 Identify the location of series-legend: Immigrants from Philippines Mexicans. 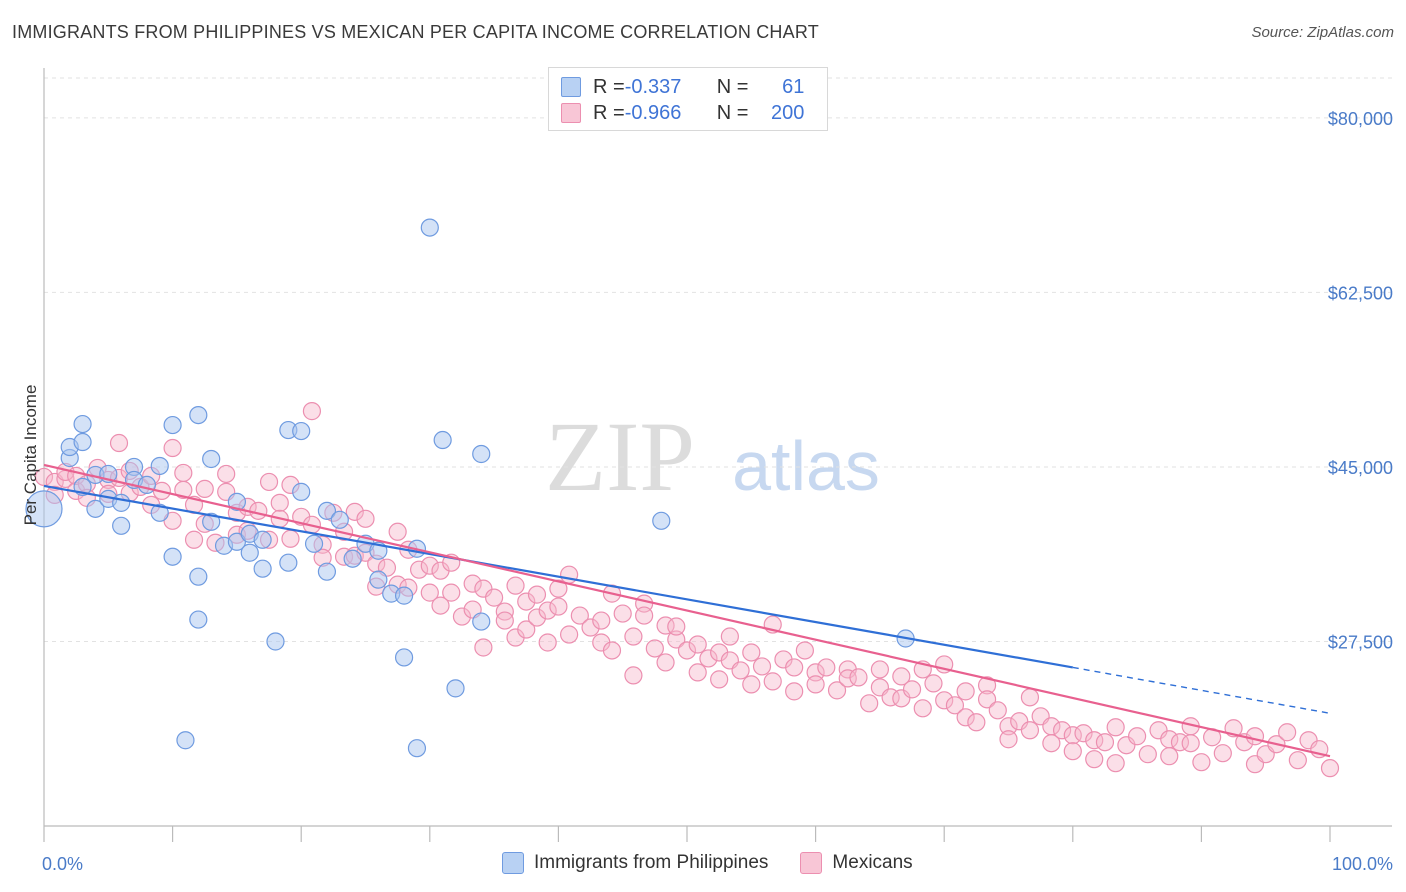
(723, 863).